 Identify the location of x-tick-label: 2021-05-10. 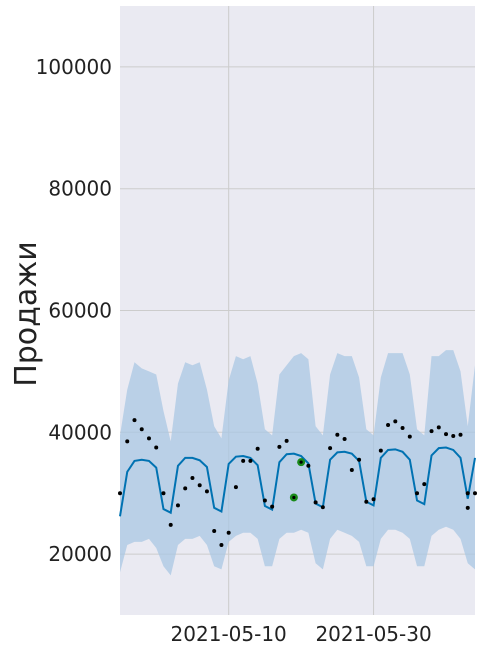
(229, 634).